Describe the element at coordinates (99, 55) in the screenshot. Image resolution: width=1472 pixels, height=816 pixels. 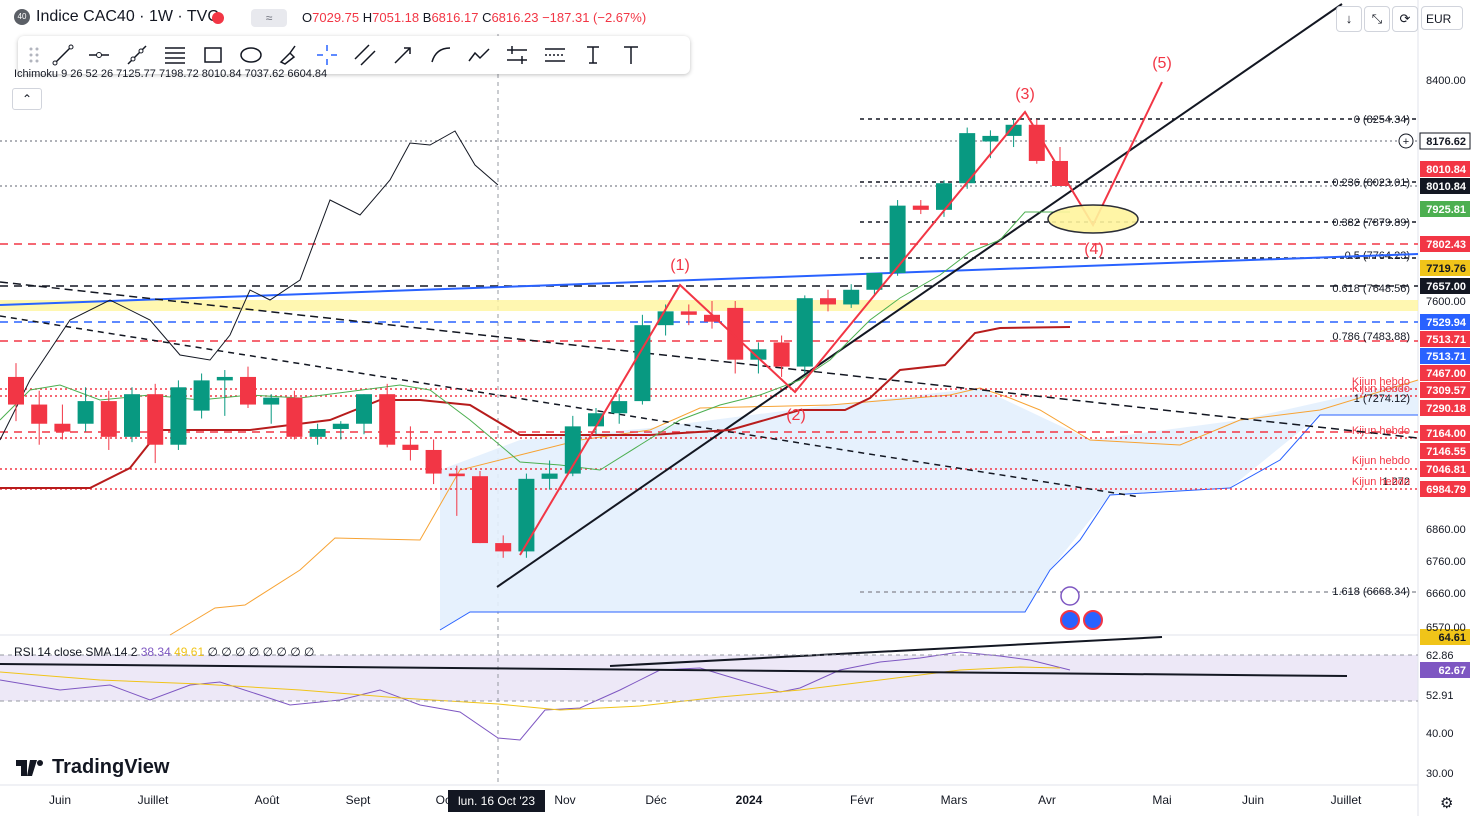
I see `horizontal-line-icon` at that location.